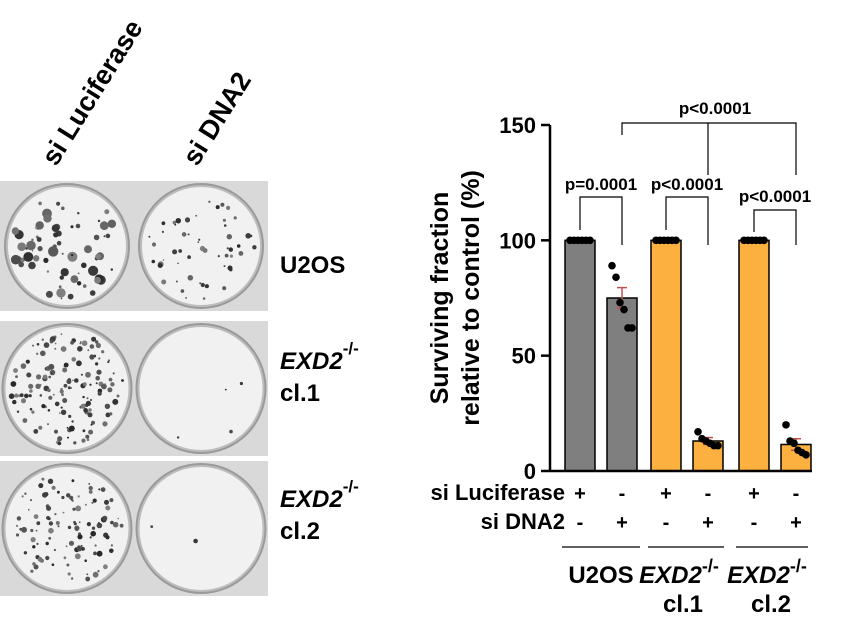 The height and width of the screenshot is (631, 850). What do you see at coordinates (687, 184) in the screenshot?
I see `significance-bracket-label: p<0.0001` at bounding box center [687, 184].